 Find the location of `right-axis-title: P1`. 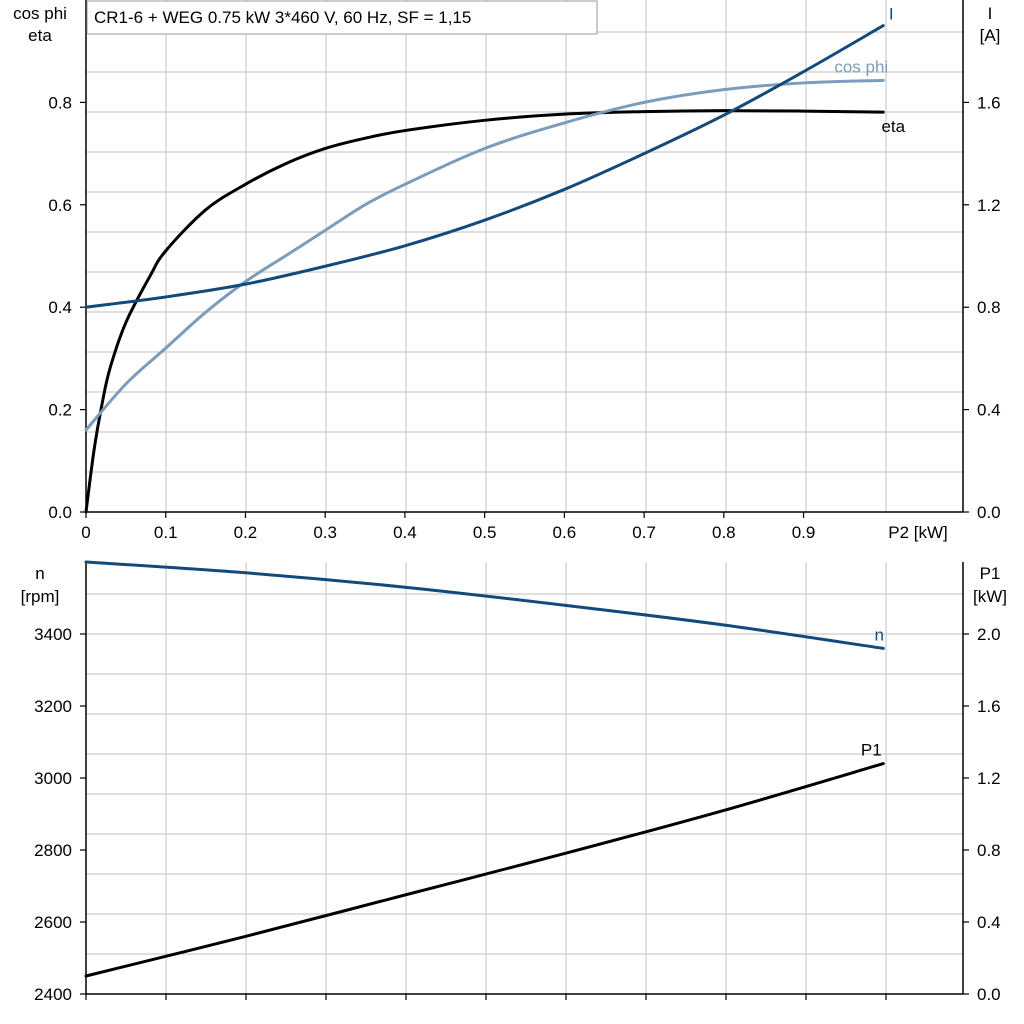

right-axis-title: P1 is located at coordinates (990, 573).